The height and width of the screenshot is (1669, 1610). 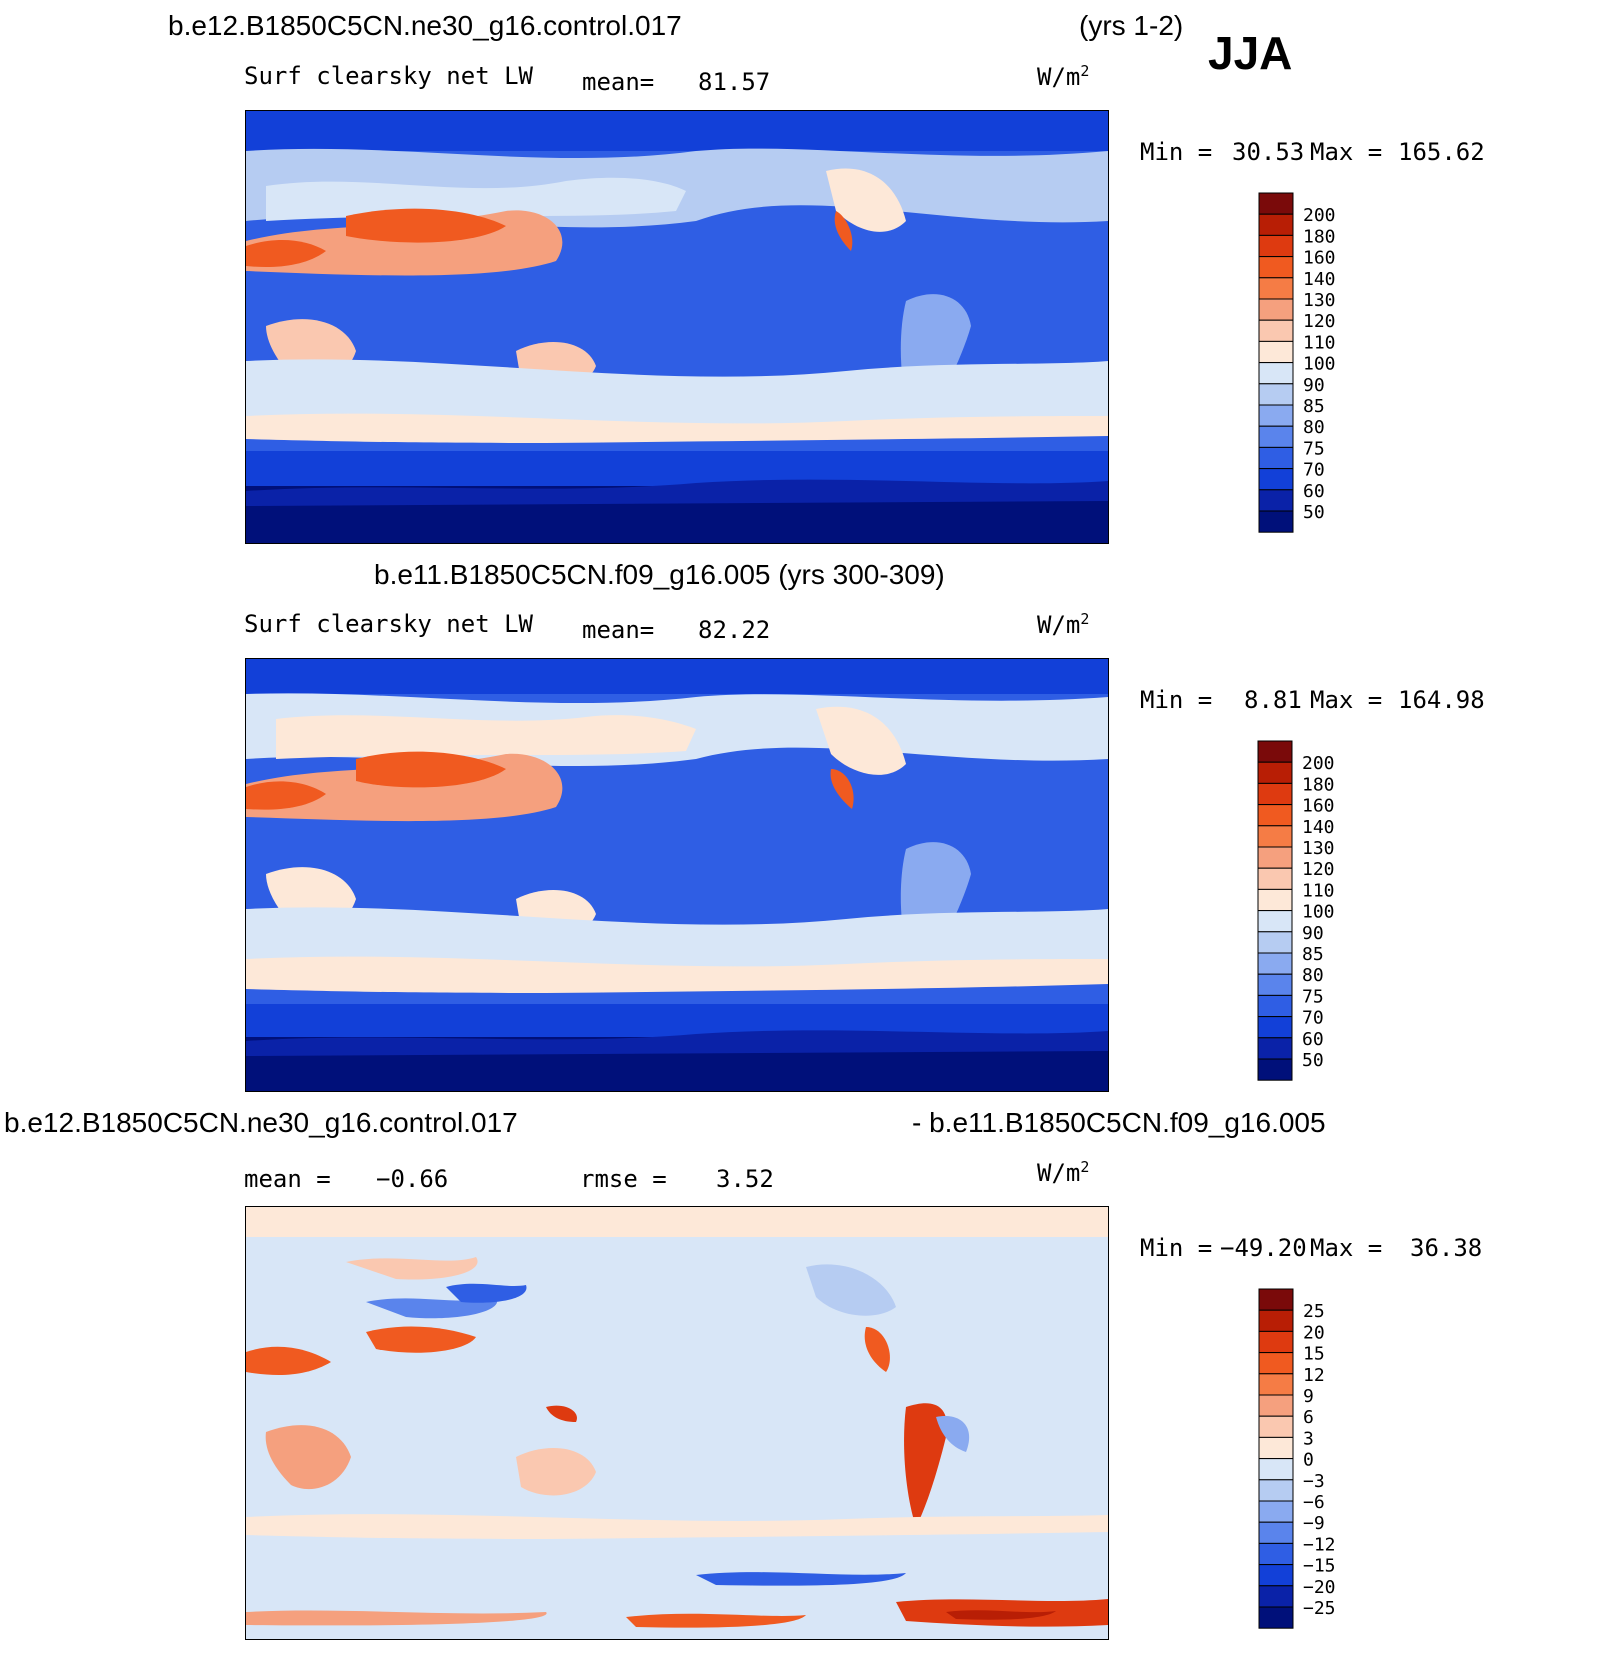 What do you see at coordinates (1268, 152) in the screenshot?
I see `top-min-value: 30.53` at bounding box center [1268, 152].